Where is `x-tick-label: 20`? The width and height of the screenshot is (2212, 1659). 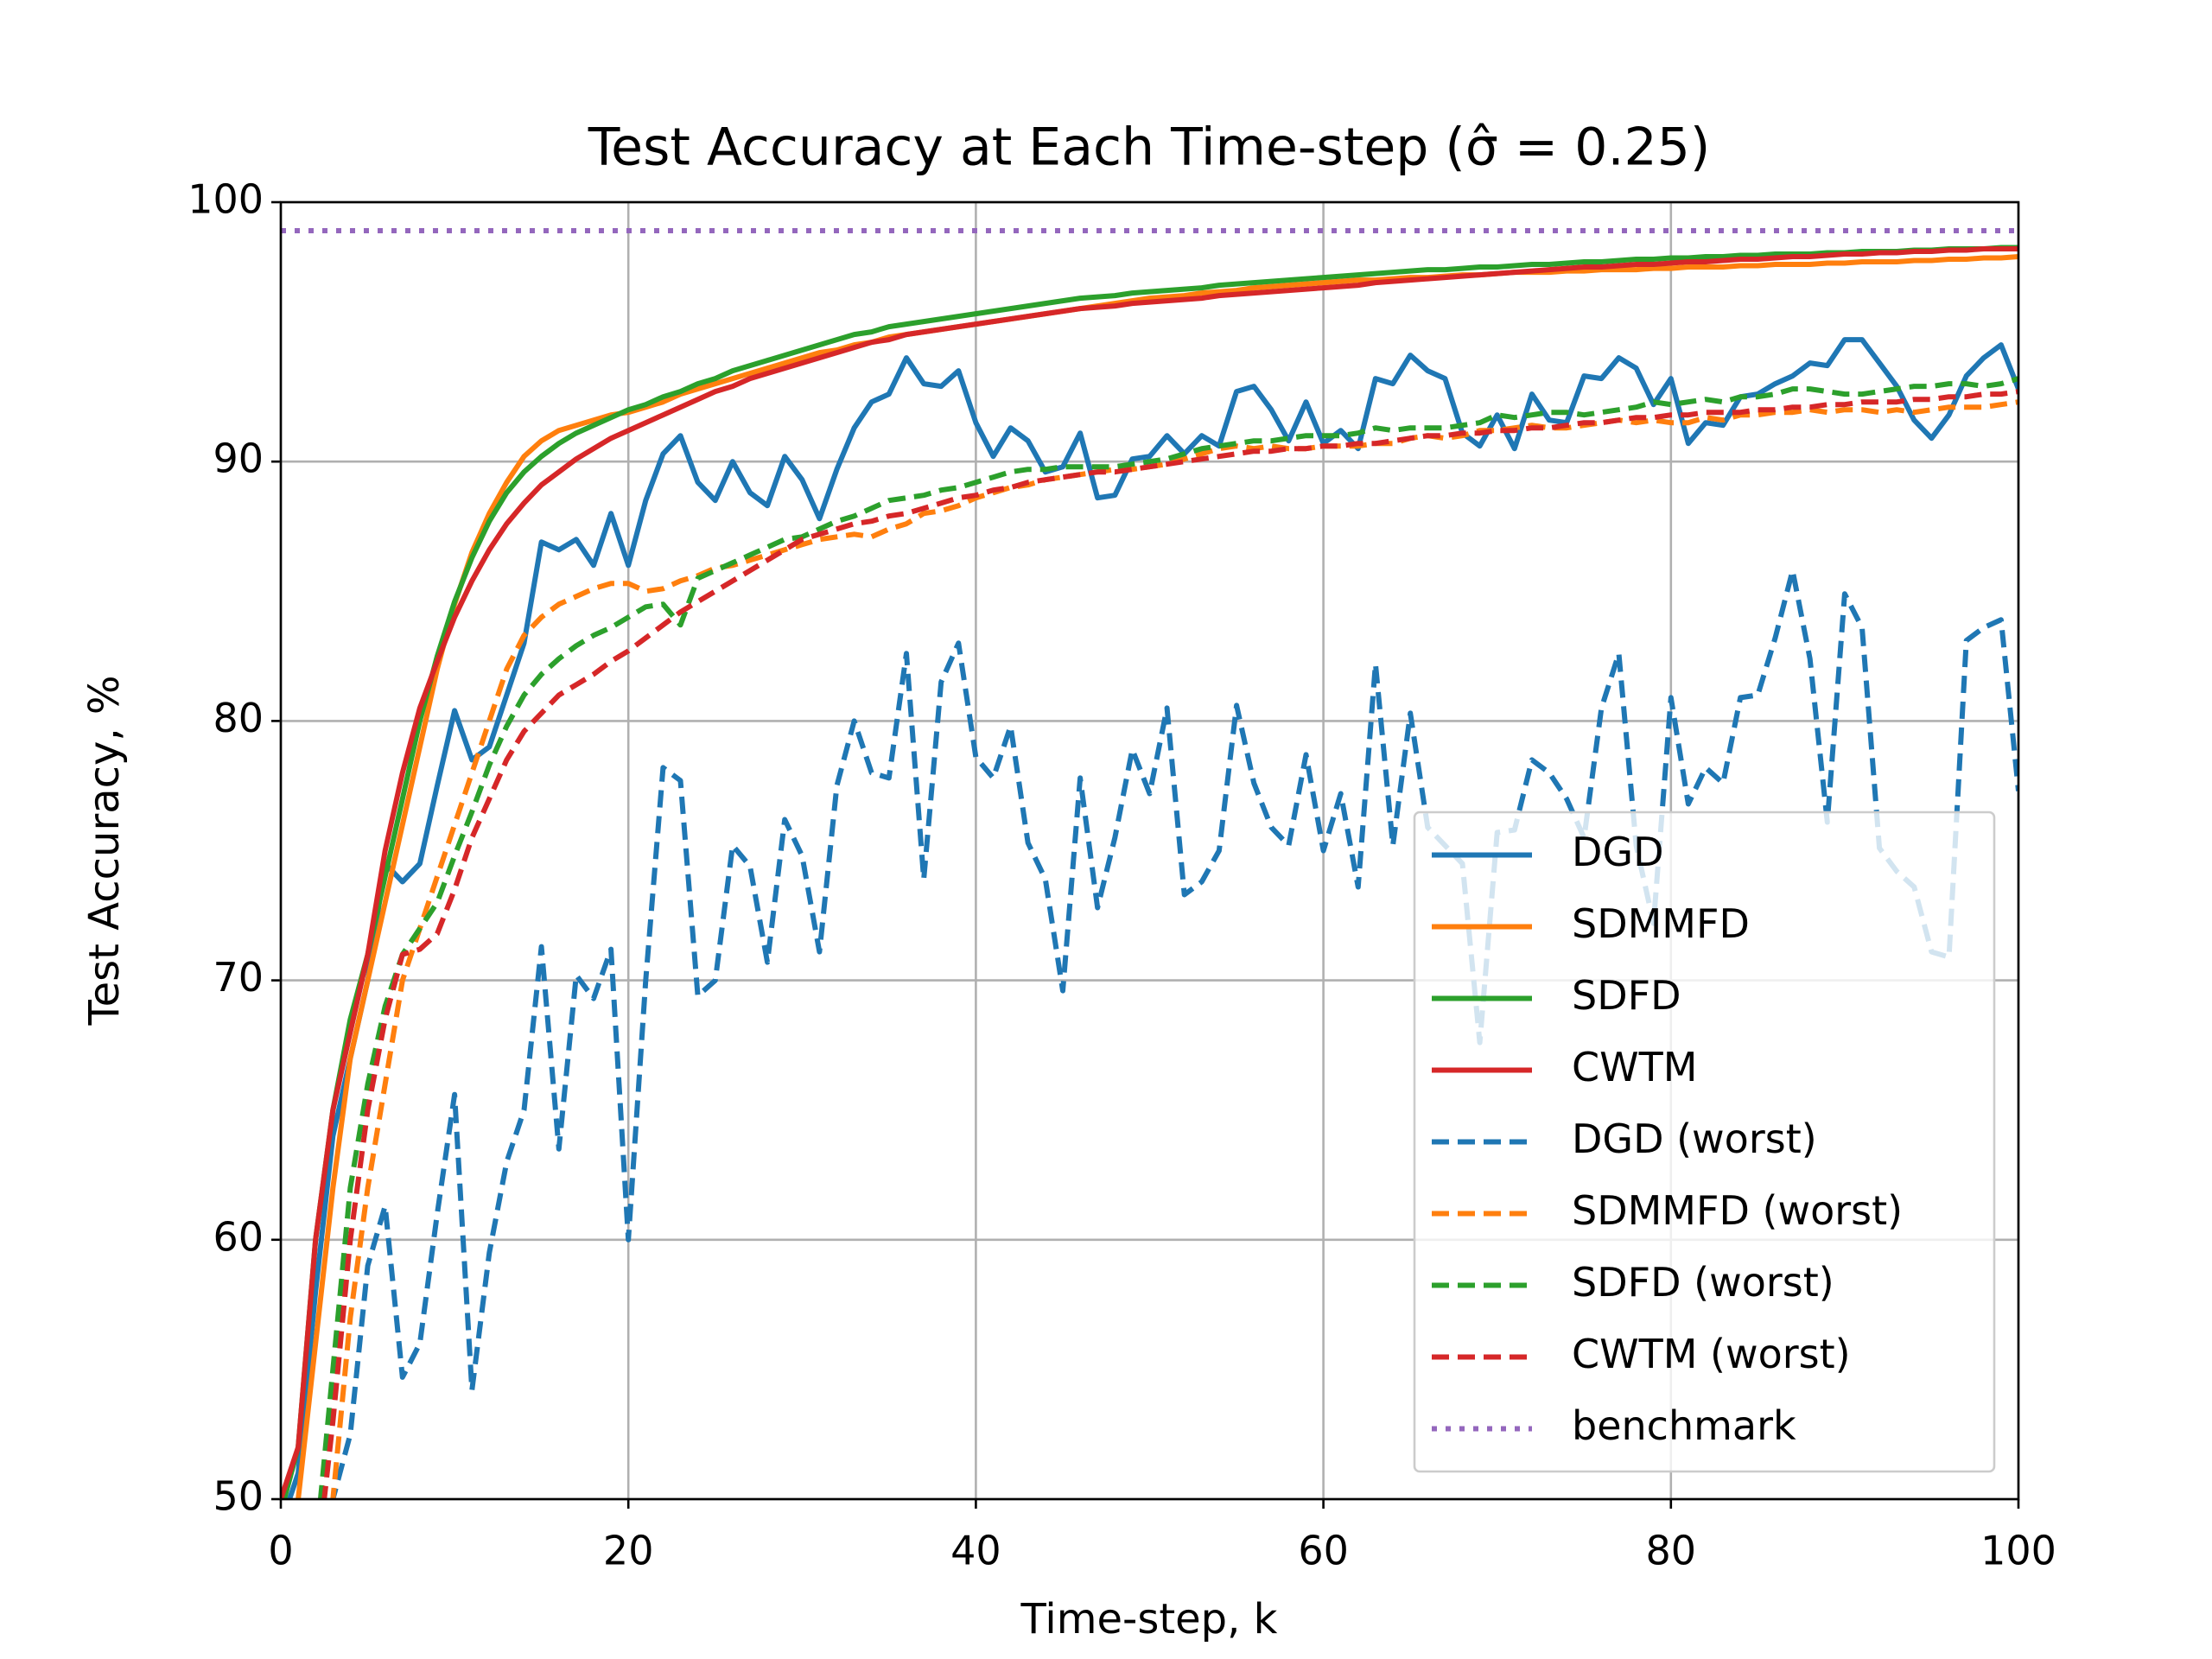 x-tick-label: 20 is located at coordinates (628, 1551).